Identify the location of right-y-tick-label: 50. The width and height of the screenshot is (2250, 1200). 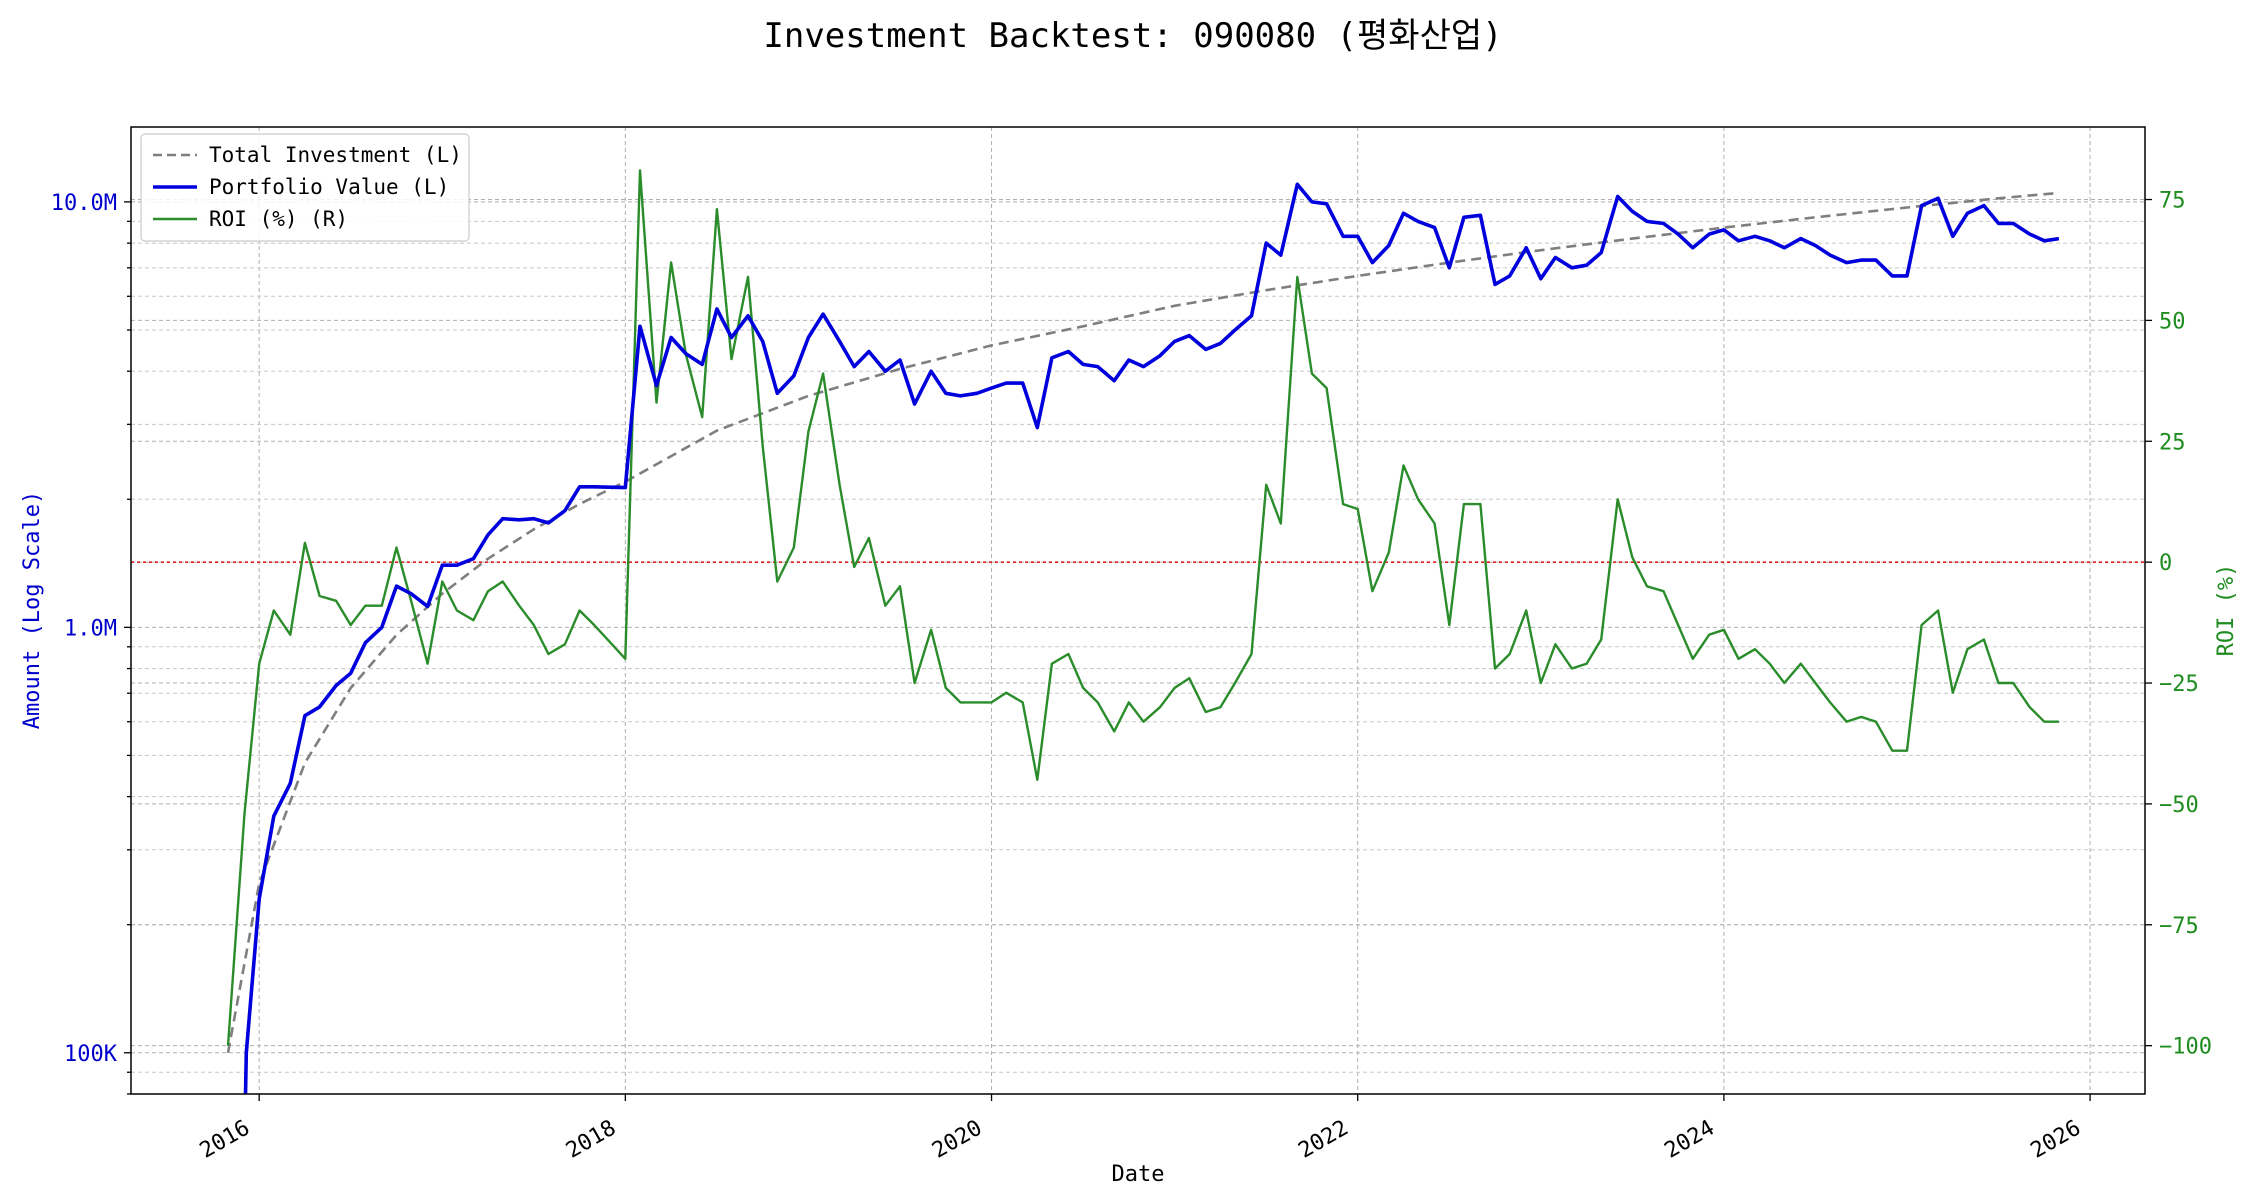
(2172, 321).